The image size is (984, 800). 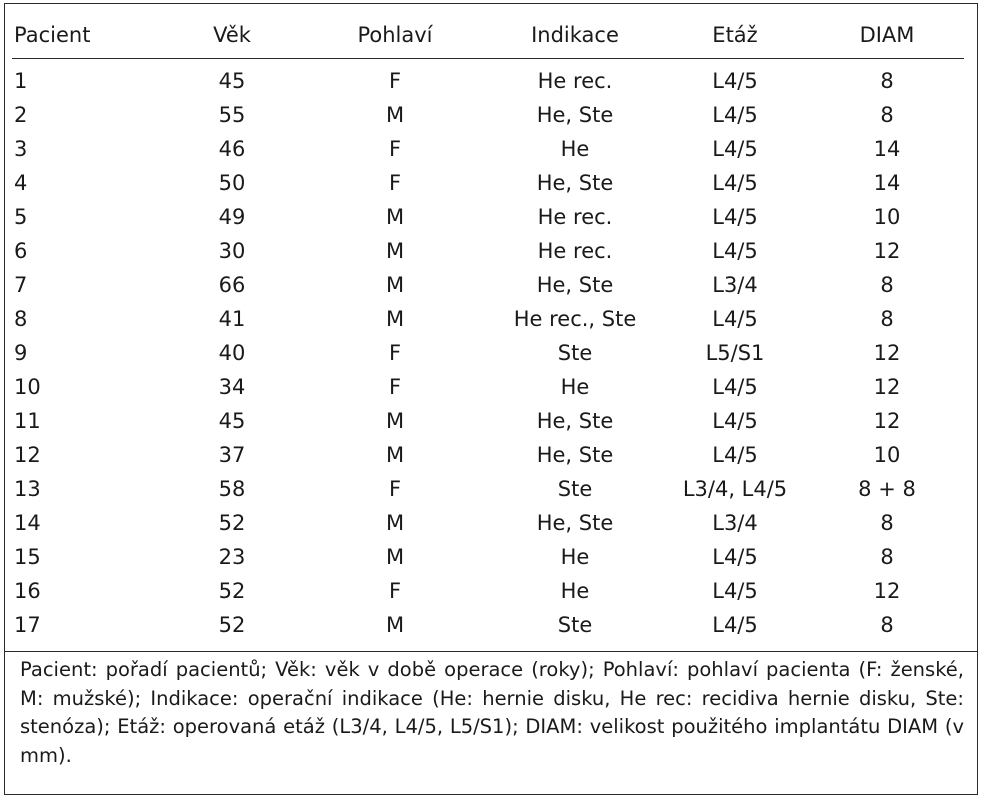 What do you see at coordinates (232, 183) in the screenshot?
I see `cell-vek: 50` at bounding box center [232, 183].